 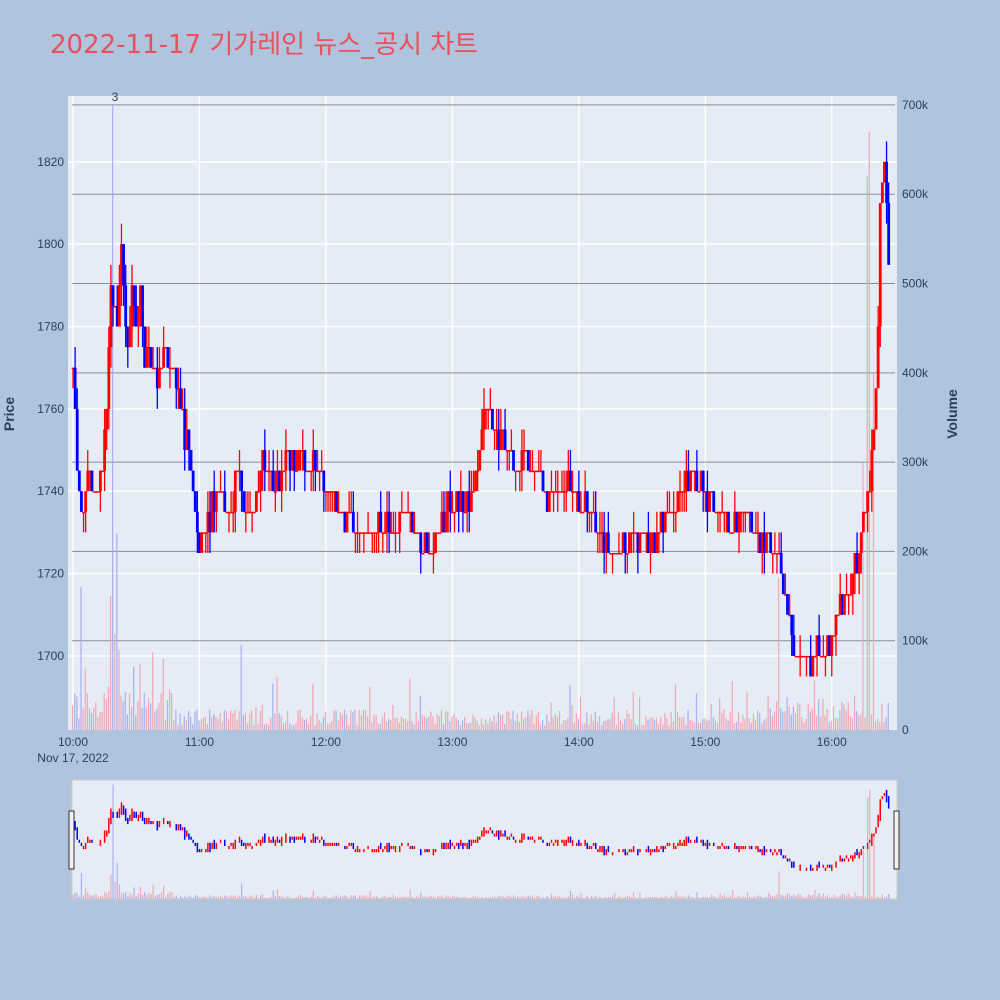 I want to click on range-slider, so click(x=484, y=839).